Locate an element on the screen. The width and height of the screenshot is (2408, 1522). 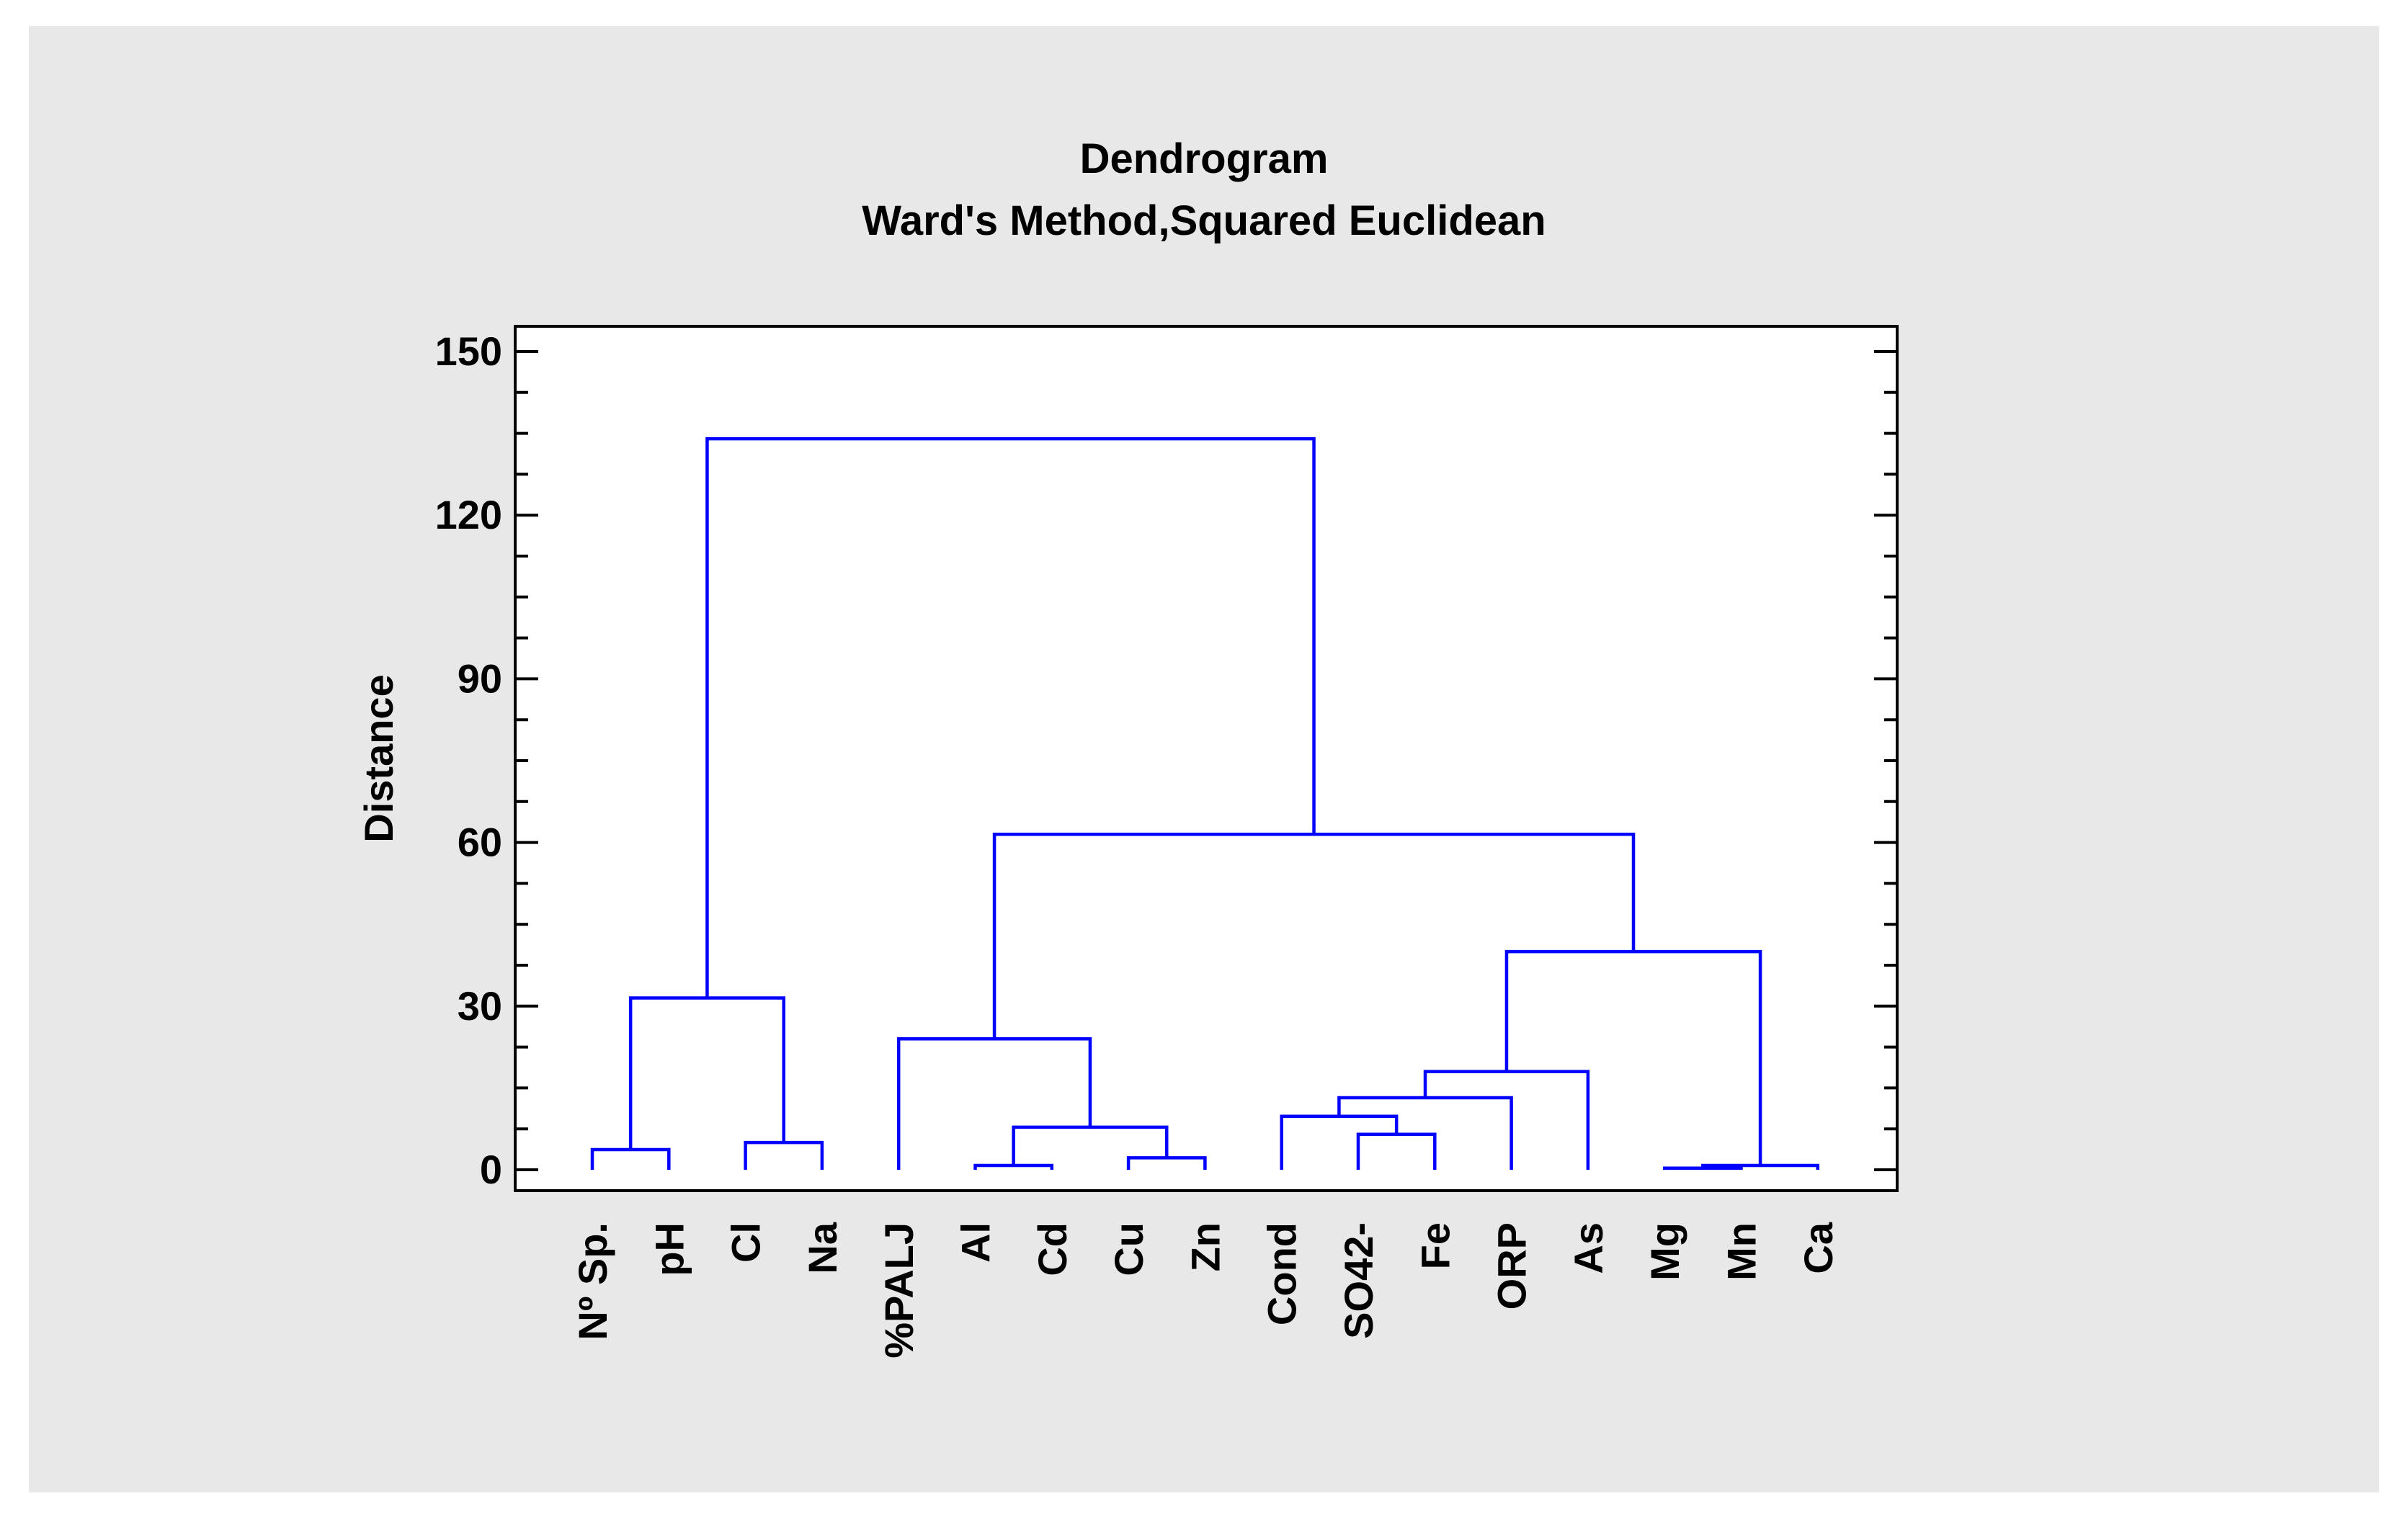
leaf-label: Cl is located at coordinates (746, 1242).